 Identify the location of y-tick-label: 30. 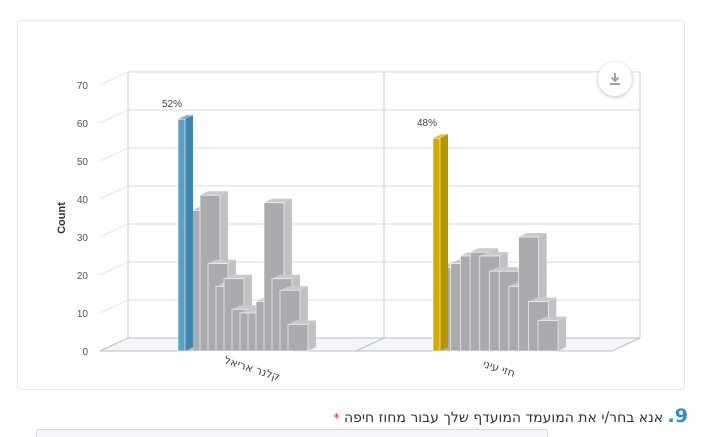
(83, 238).